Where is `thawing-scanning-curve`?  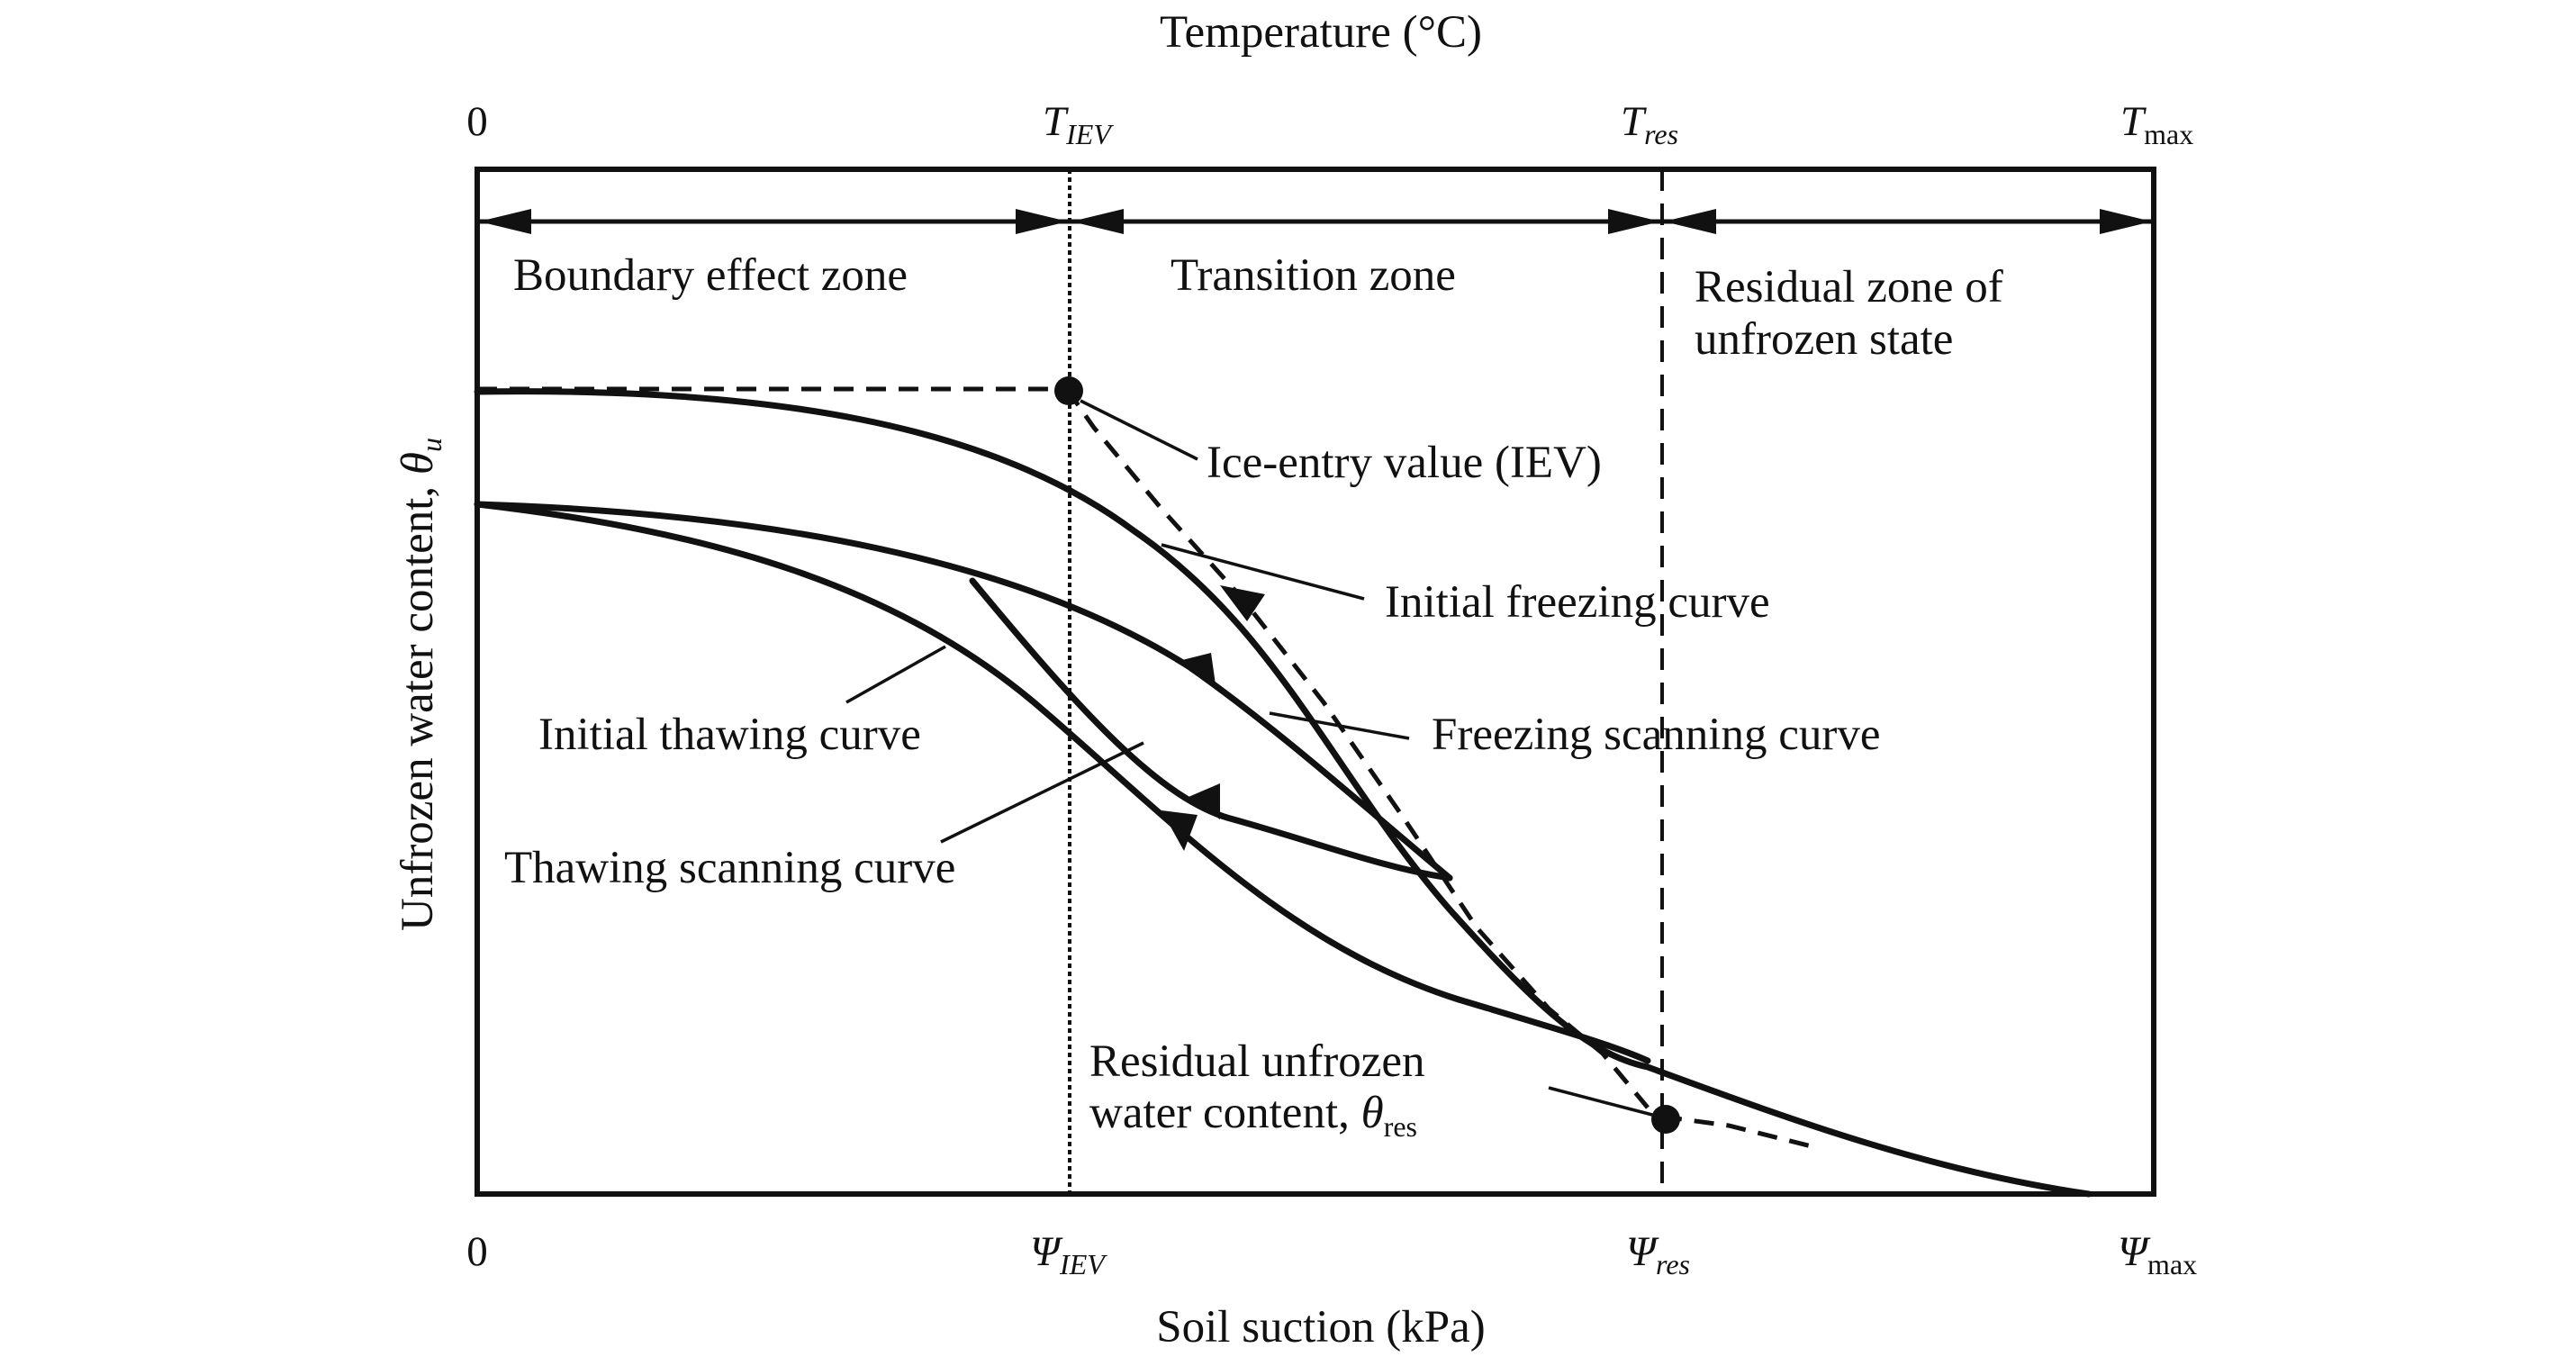 thawing-scanning-curve is located at coordinates (1211, 729).